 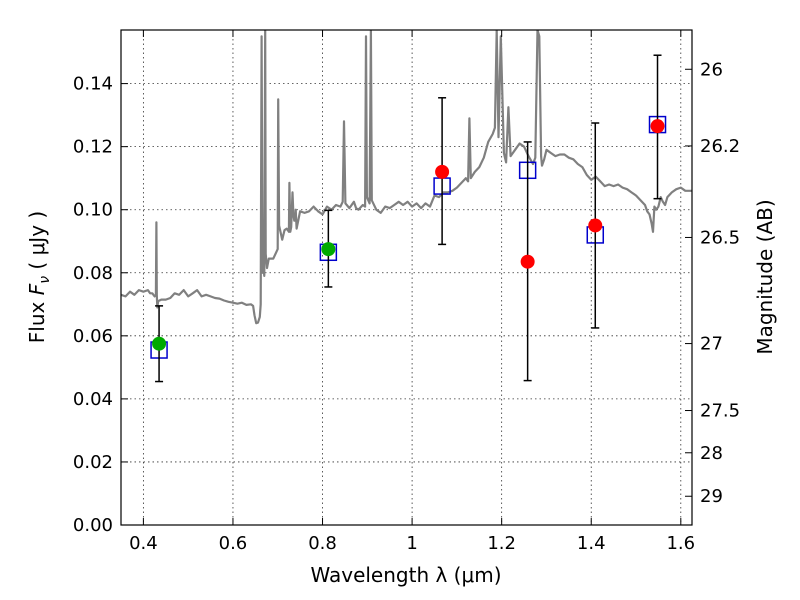 I want to click on mag-tick-label: 28, so click(x=711, y=453).